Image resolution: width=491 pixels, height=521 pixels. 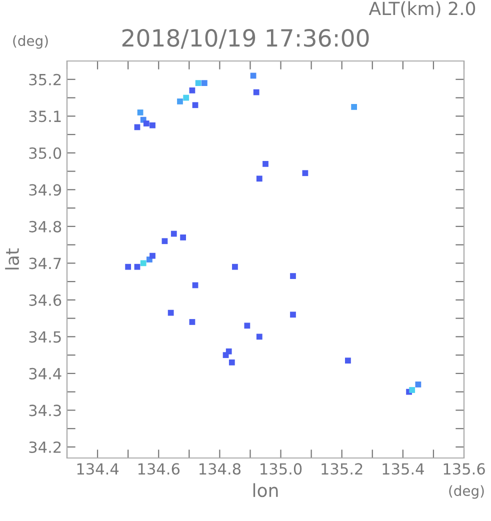 I want to click on x-axis-title: lon, so click(x=265, y=490).